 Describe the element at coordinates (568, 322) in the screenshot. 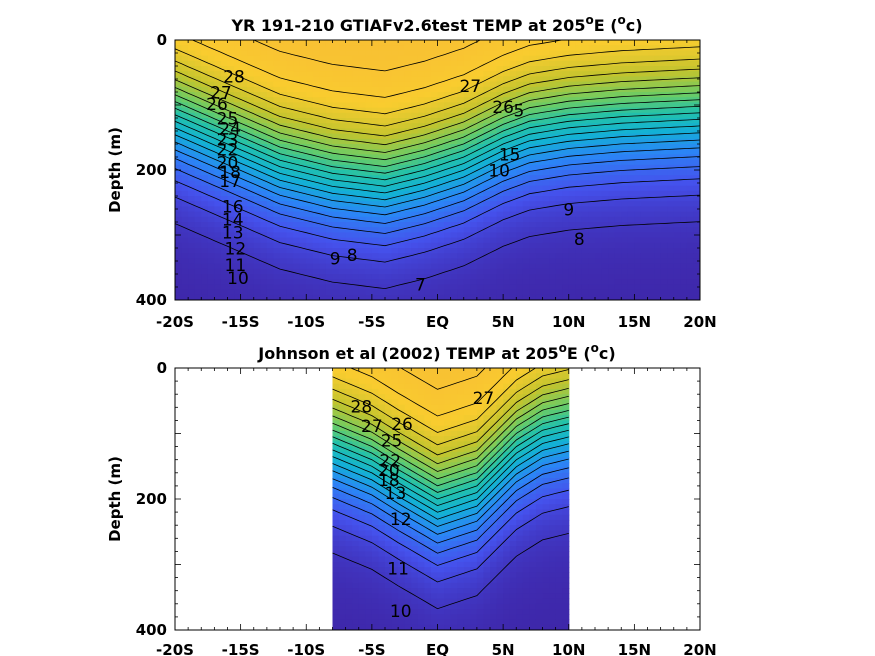

I see `x-tick-label: 10N` at that location.